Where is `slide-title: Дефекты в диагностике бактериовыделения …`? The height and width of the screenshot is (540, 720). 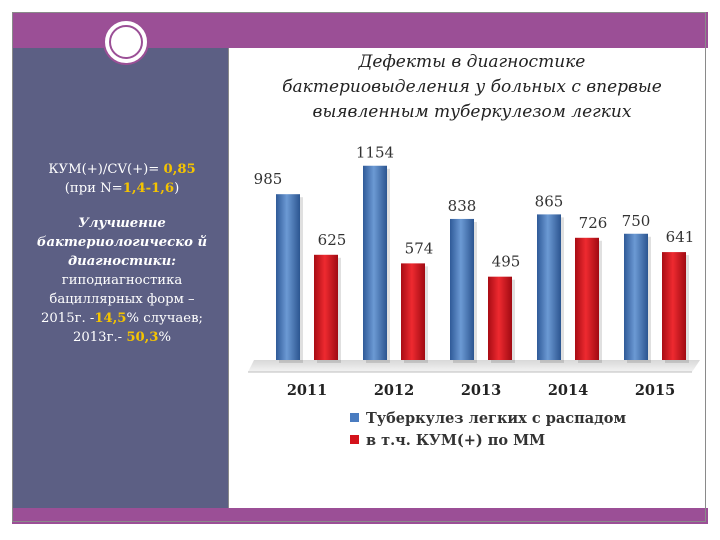 slide-title: Дефекты в диагностике бактериовыделения … is located at coordinates (472, 87).